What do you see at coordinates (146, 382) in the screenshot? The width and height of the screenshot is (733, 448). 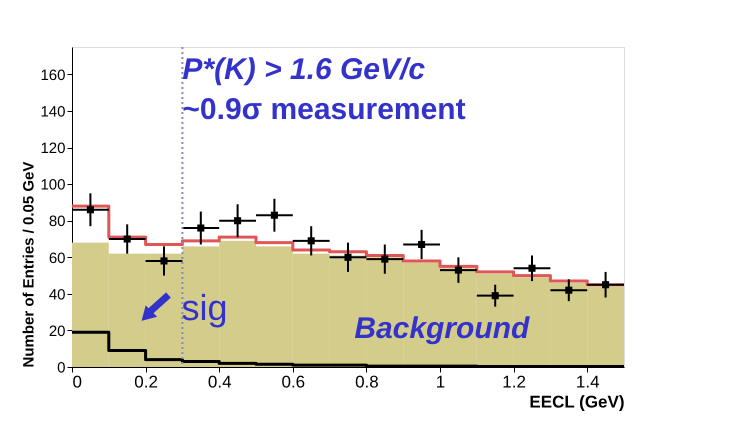 I see `x-tick-label: 0.2` at bounding box center [146, 382].